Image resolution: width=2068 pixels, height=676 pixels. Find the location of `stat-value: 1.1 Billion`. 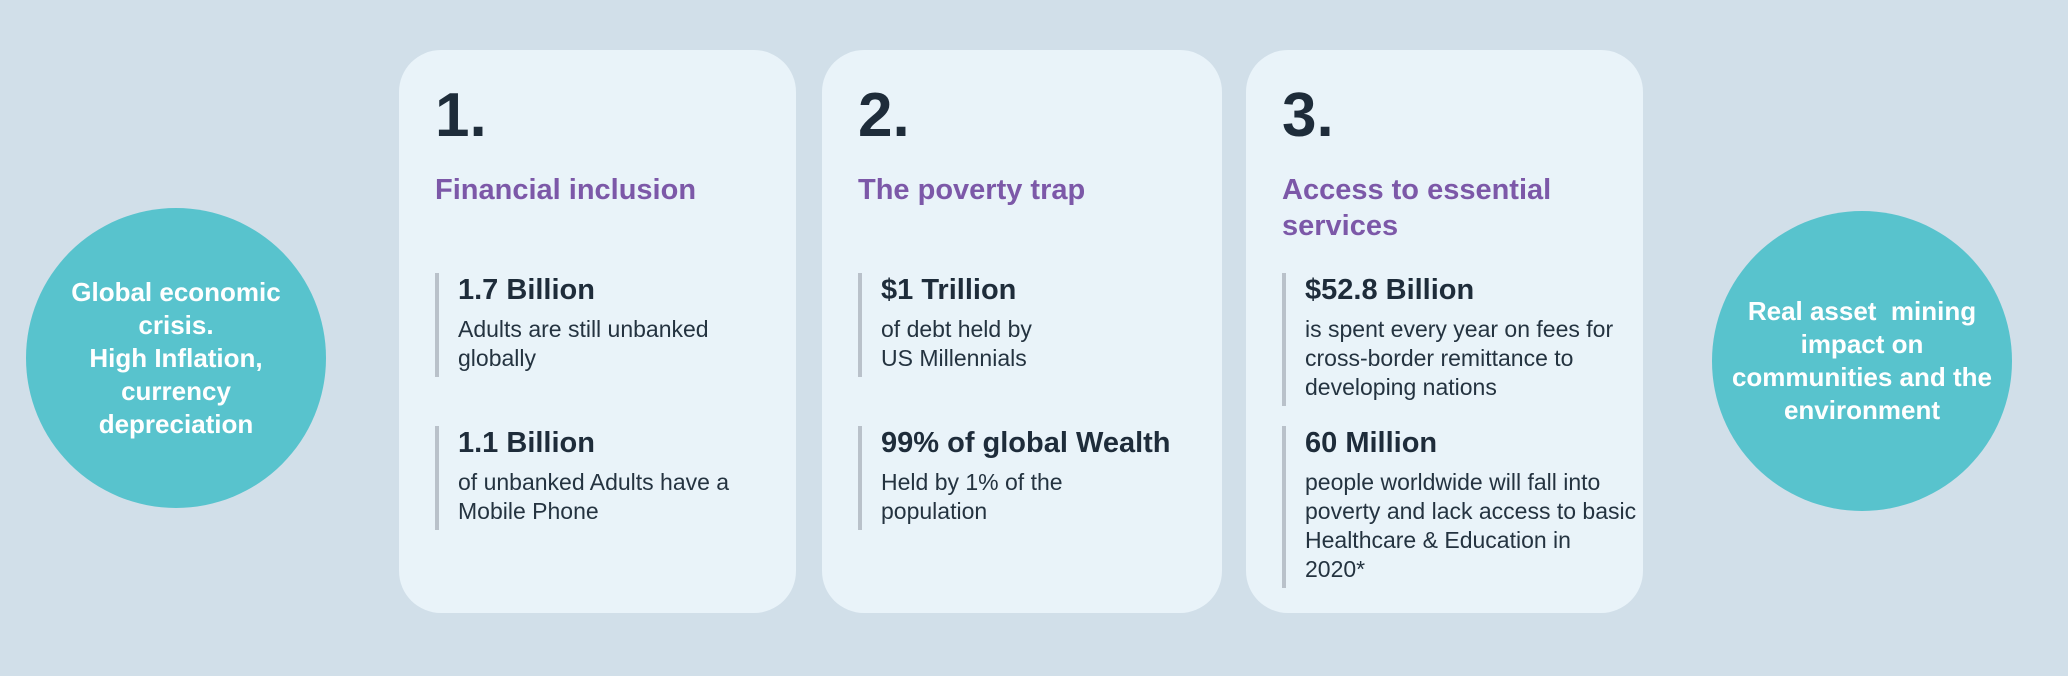

stat-value: 1.1 Billion is located at coordinates (526, 443).